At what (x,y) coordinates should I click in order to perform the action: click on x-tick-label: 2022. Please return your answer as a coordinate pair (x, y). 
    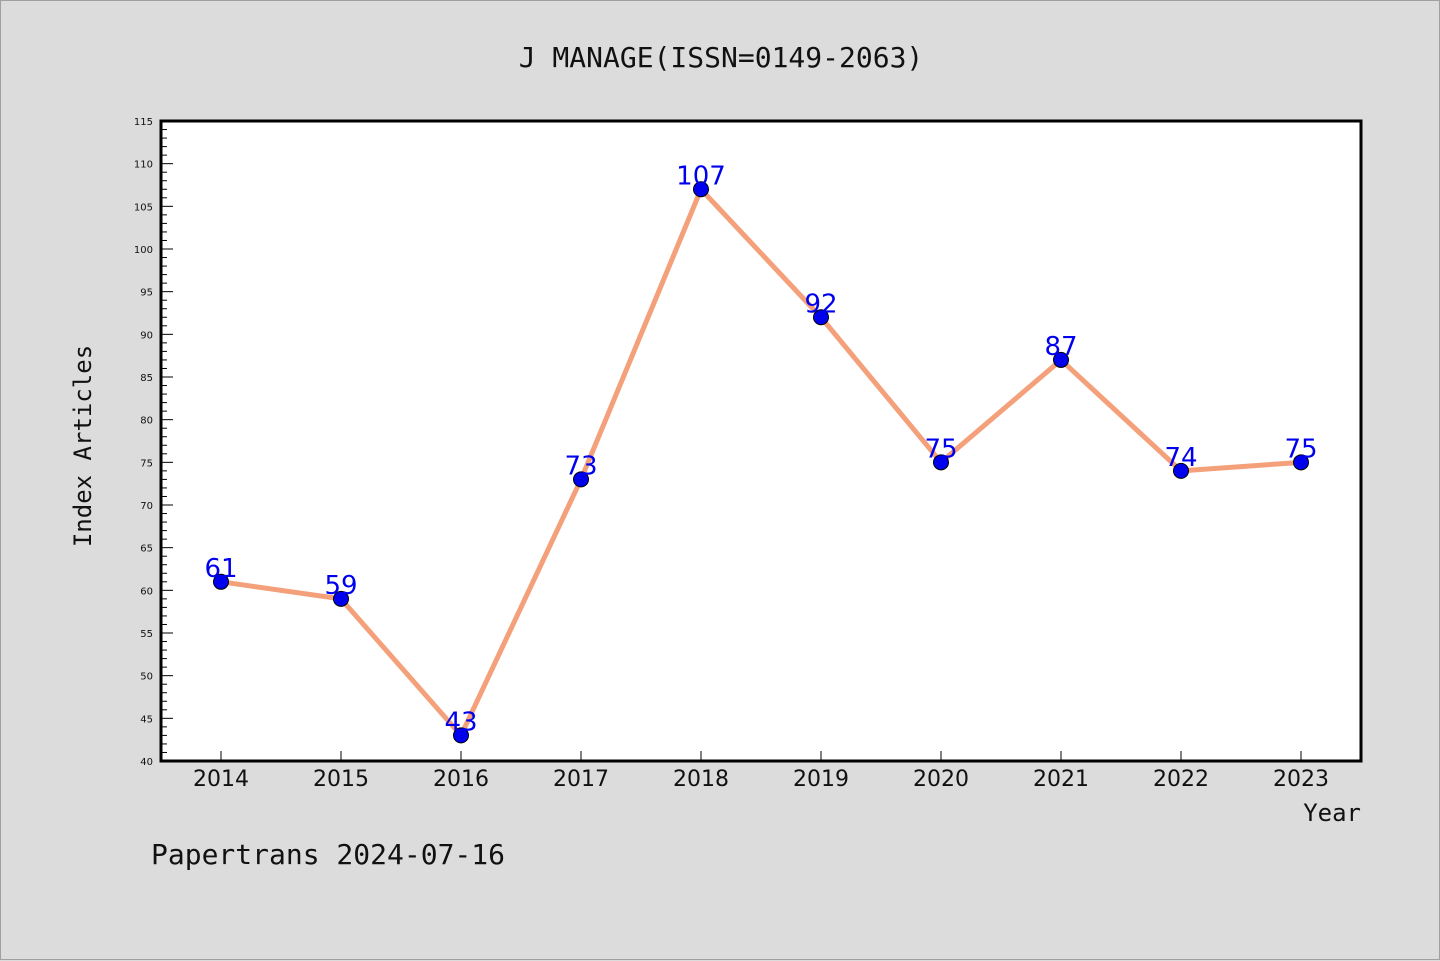
    Looking at the image, I should click on (1181, 779).